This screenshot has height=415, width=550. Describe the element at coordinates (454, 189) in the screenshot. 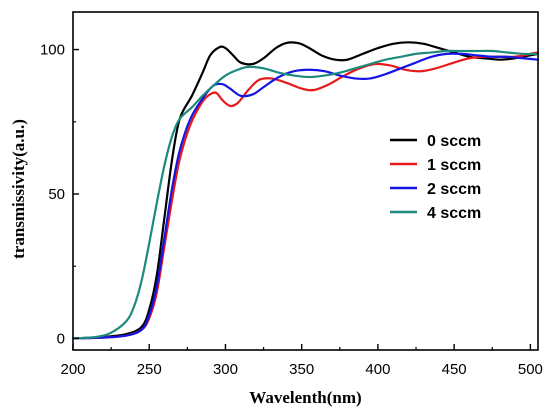

I see `legend-label-2: 2 sccm` at that location.